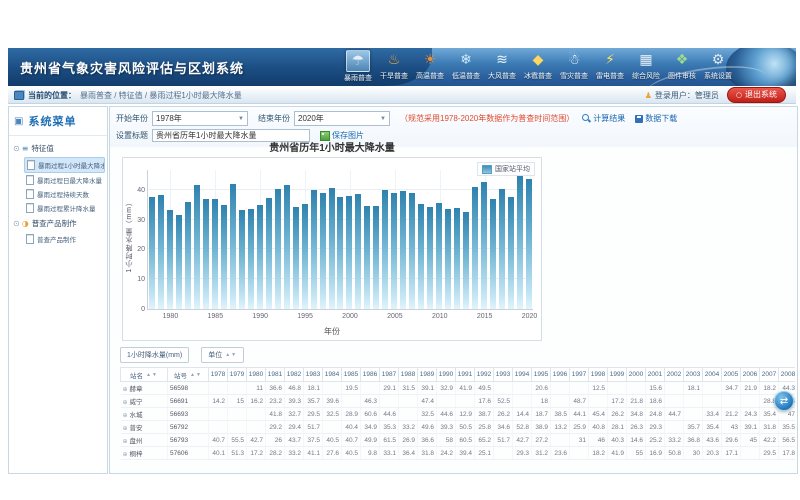 This screenshot has height=500, width=800. I want to click on nav-item-snow: ☃ 雪灾普查, so click(574, 67).